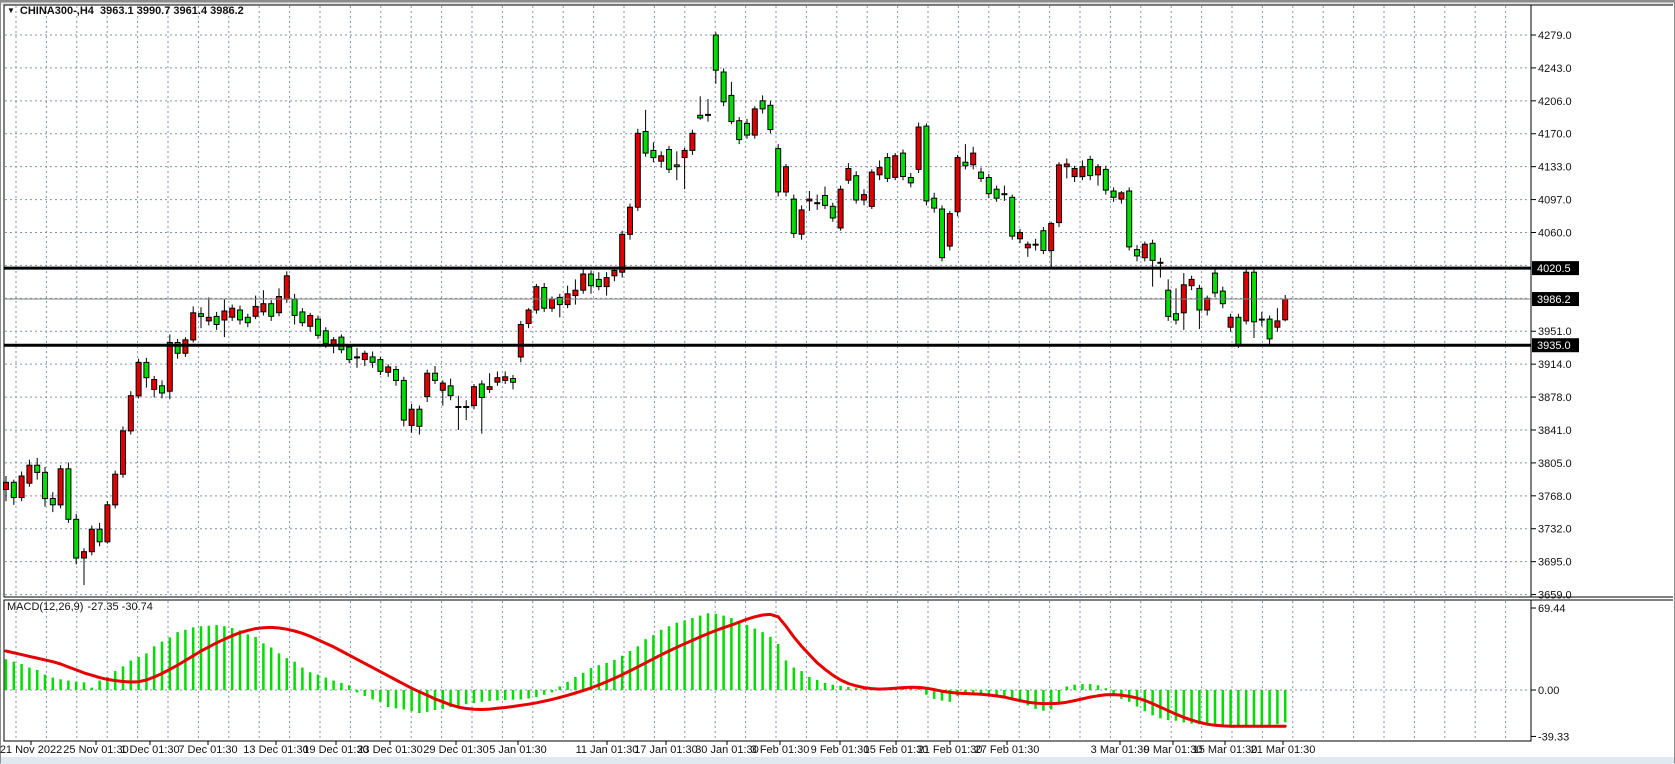 This screenshot has width=1675, height=764. I want to click on price-axis-label: 4097.0, so click(1555, 201).